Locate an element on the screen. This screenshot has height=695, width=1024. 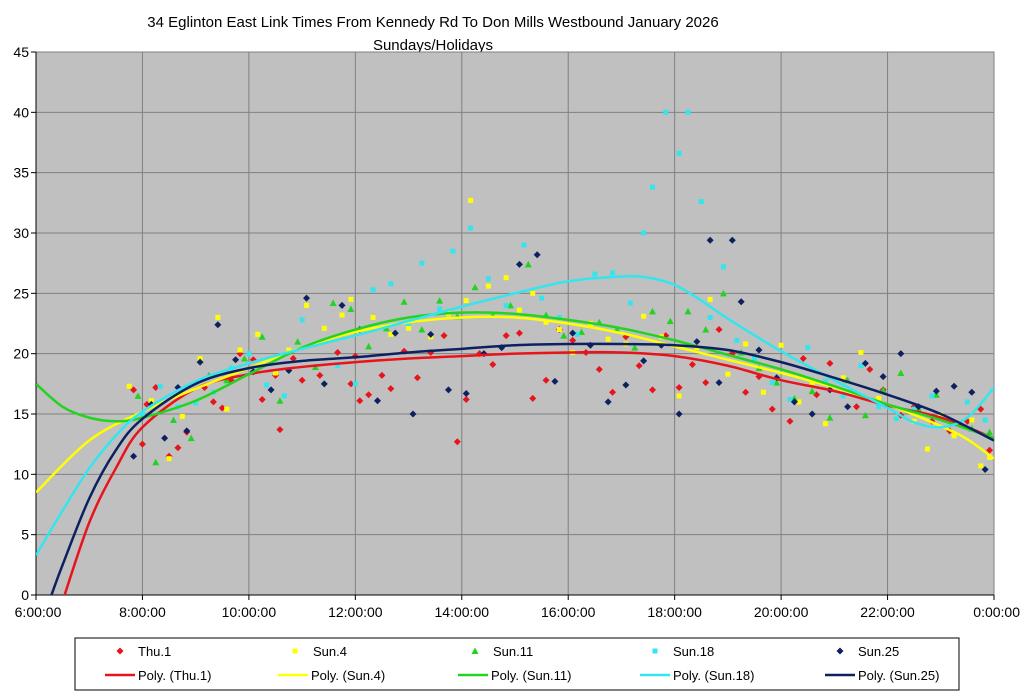
legend-label: Poly. (Sun.18) is located at coordinates (713, 675).